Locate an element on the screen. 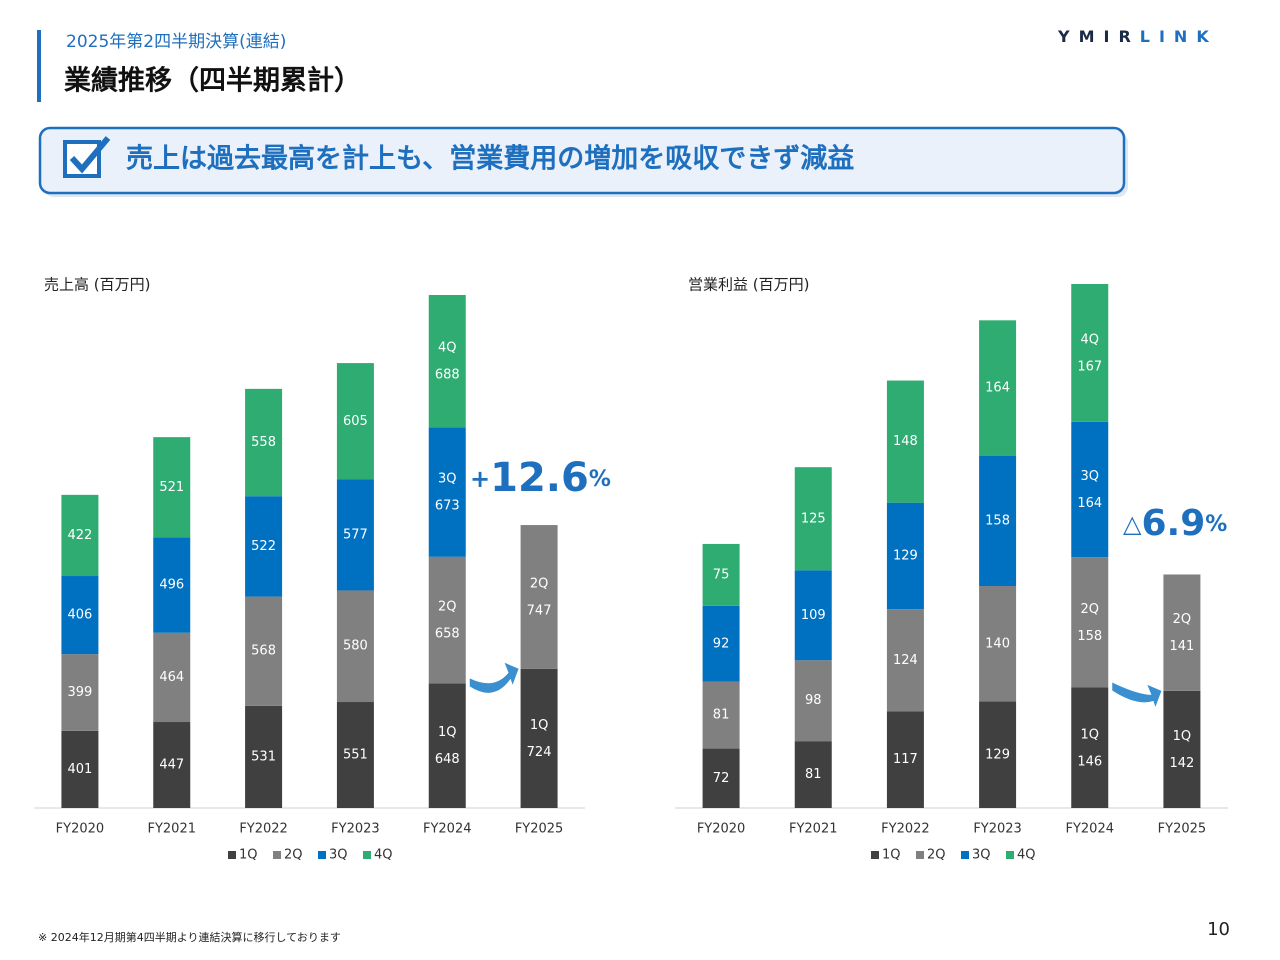 The height and width of the screenshot is (960, 1280). data-label: 577 is located at coordinates (355, 534).